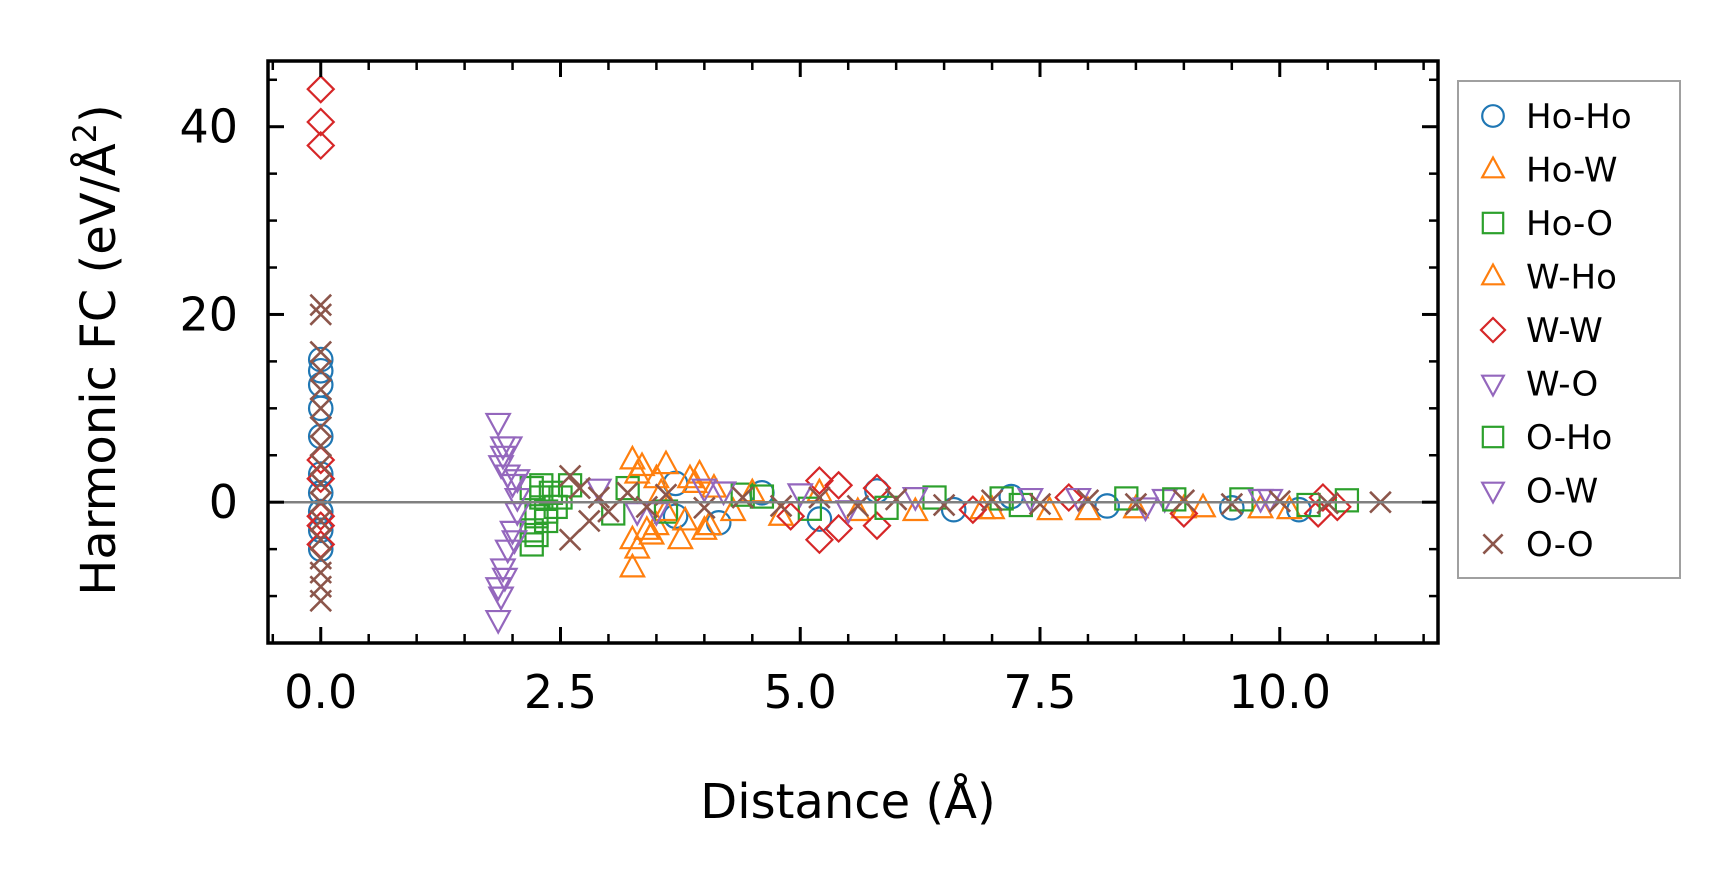 Image resolution: width=1727 pixels, height=883 pixels. Describe the element at coordinates (99, 113) in the screenshot. I see `y-axis-label-close: )` at that location.